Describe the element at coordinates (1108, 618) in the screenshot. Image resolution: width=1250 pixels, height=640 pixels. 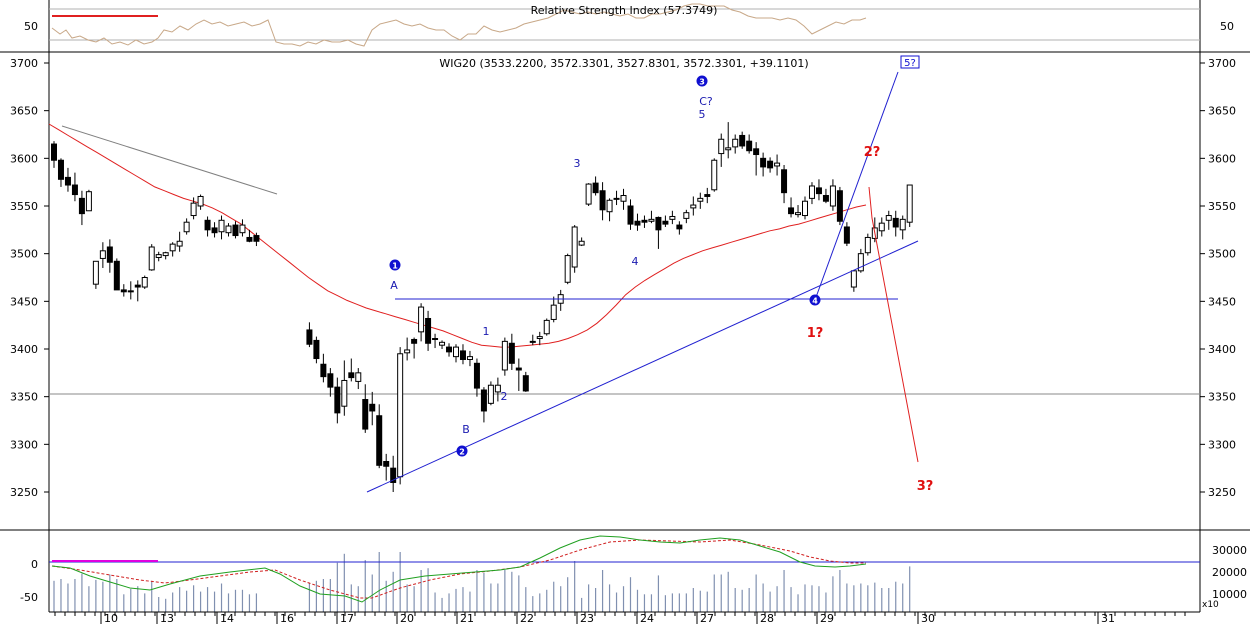
I see `x-tick-label: 31` at that location.